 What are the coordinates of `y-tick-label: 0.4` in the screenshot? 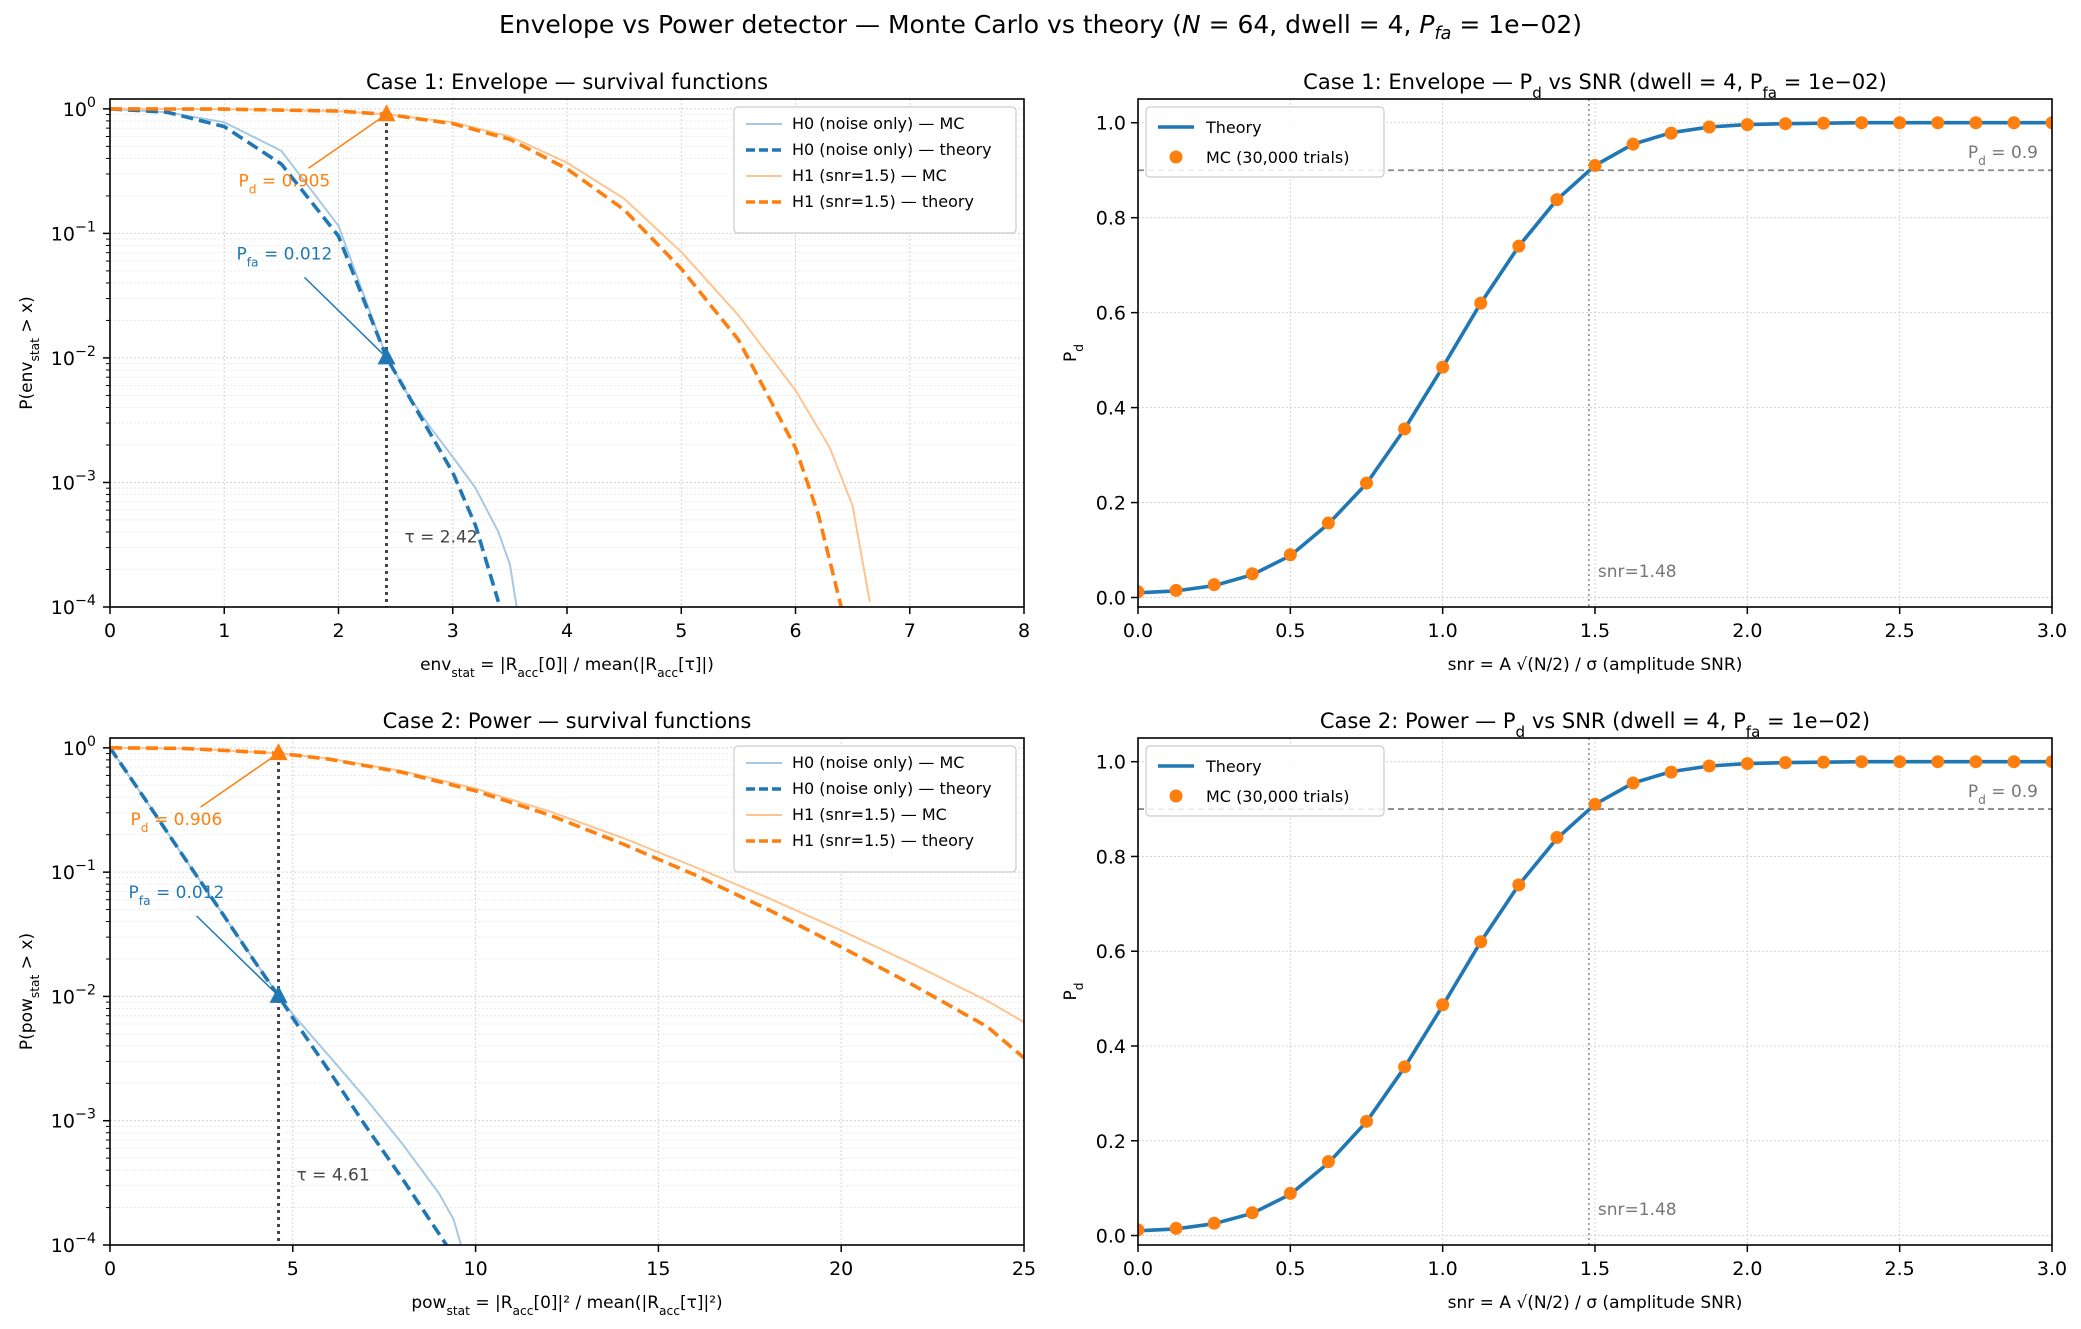 It's located at (1111, 409).